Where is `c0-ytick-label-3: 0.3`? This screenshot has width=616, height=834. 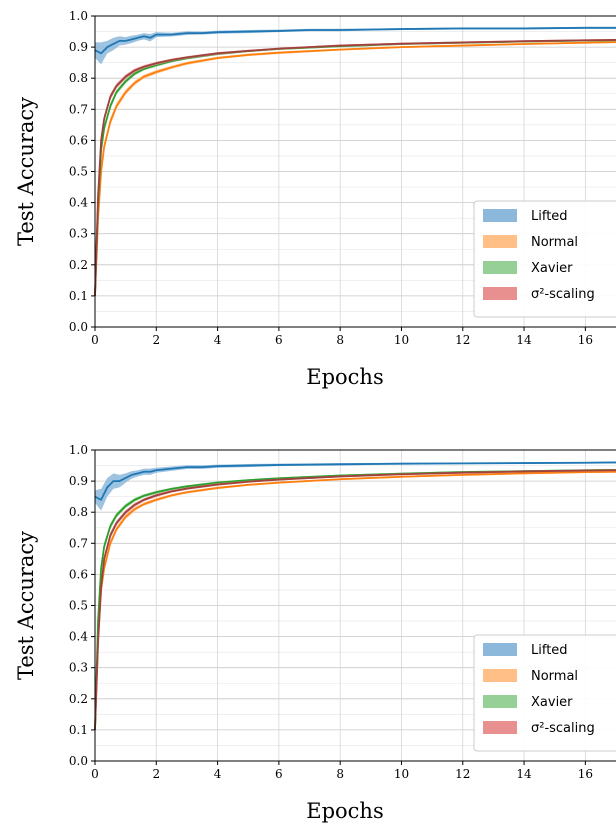
c0-ytick-label-3: 0.3 is located at coordinates (78, 234).